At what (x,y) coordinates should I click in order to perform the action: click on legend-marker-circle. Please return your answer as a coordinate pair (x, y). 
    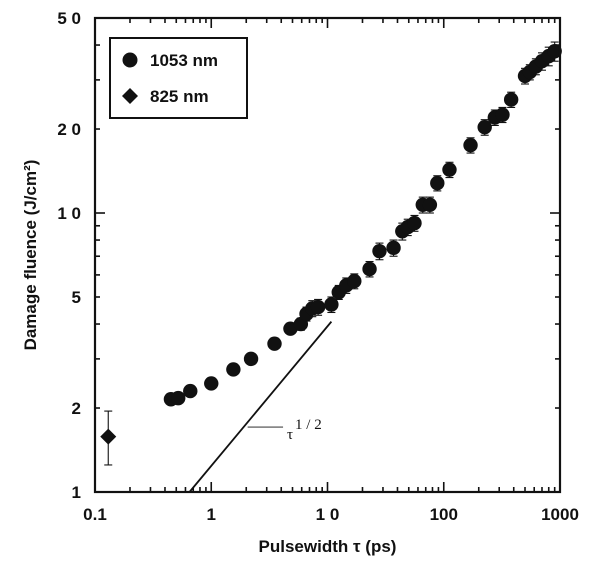
    Looking at the image, I should click on (130, 60).